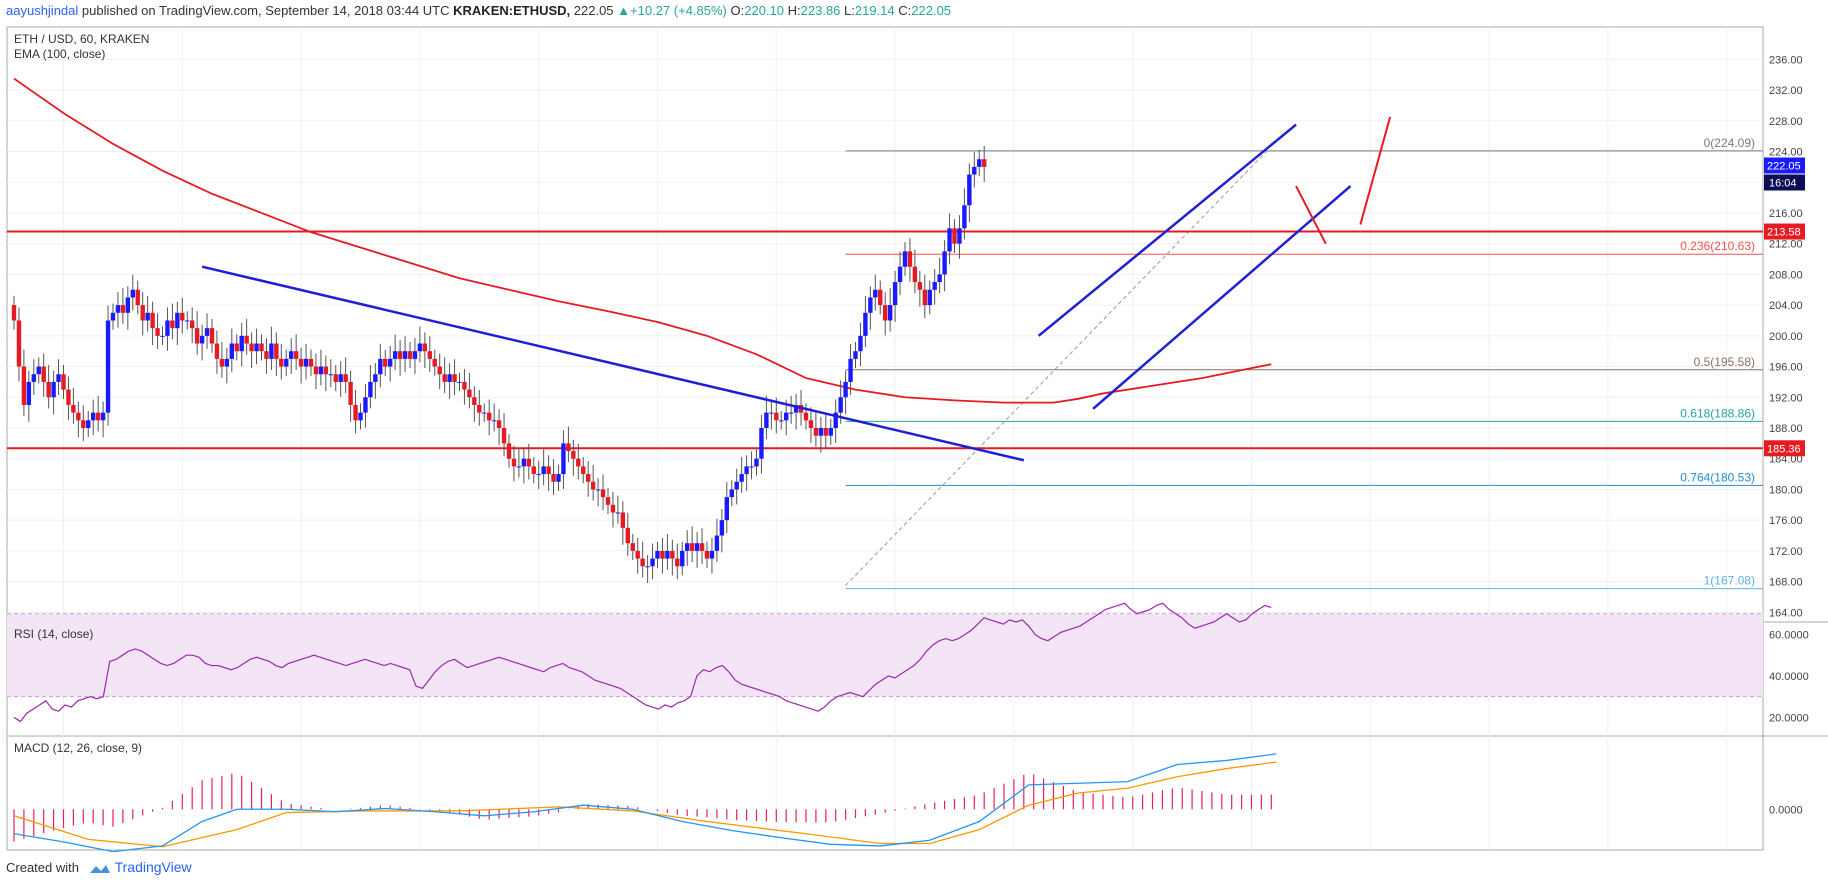 The image size is (1828, 885). Describe the element at coordinates (642, 807) in the screenshot. I see `macd-histogram-group` at that location.